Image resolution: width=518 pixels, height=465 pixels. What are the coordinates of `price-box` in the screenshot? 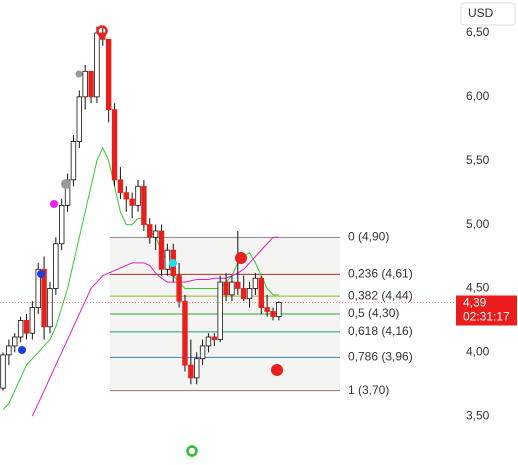 It's located at (486, 310).